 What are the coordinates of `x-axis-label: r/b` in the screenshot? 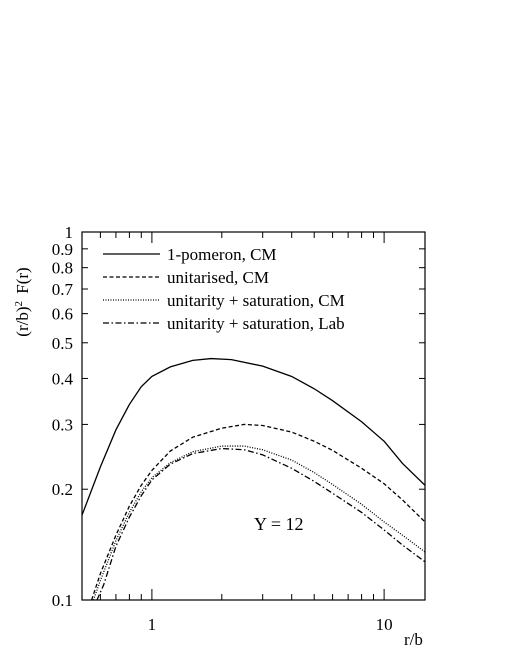 It's located at (413, 639).